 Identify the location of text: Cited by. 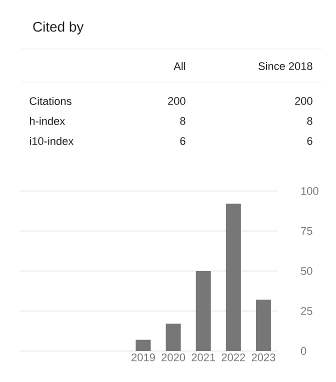
(58, 27).